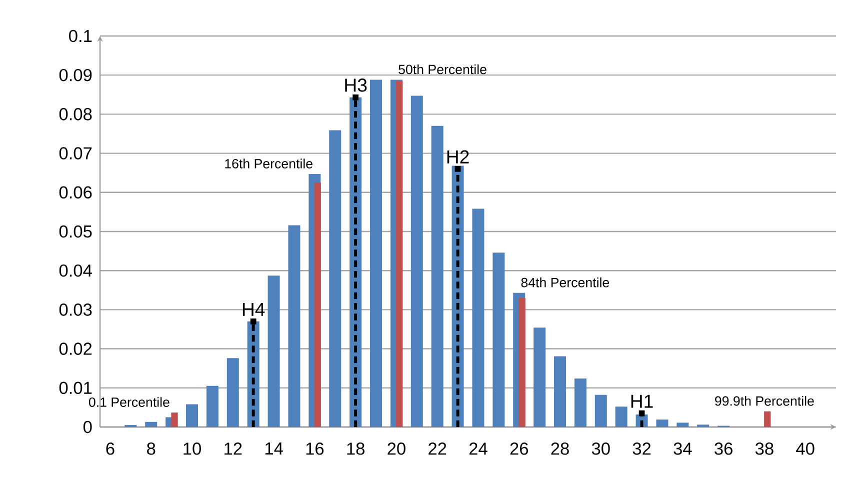  I want to click on annotation: 50th Percentile, so click(442, 69).